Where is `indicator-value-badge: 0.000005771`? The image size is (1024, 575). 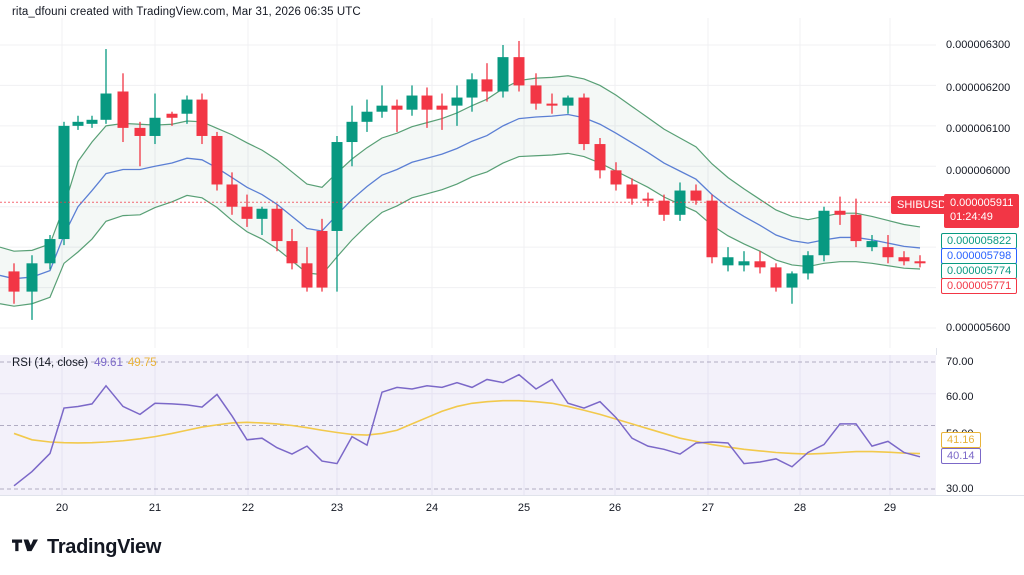
indicator-value-badge: 0.000005771 is located at coordinates (979, 286).